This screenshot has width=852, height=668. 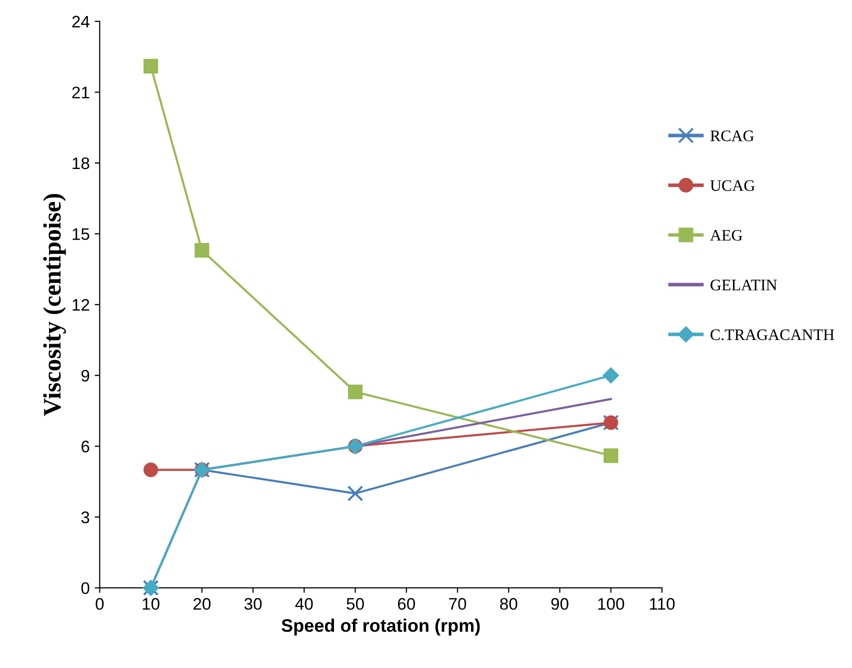 What do you see at coordinates (85, 376) in the screenshot?
I see `y-tick-label: 9` at bounding box center [85, 376].